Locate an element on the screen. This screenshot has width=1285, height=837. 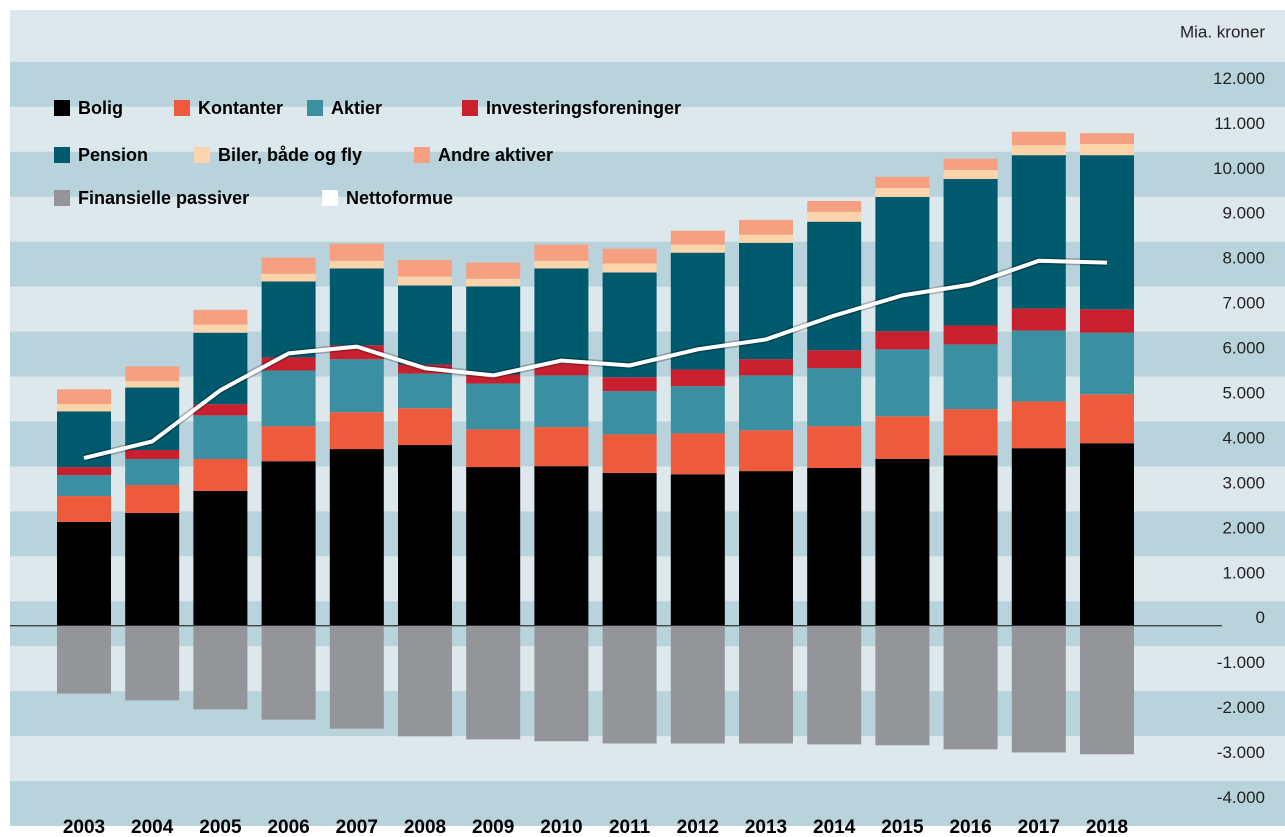
x-tick-label: 2007 is located at coordinates (357, 827).